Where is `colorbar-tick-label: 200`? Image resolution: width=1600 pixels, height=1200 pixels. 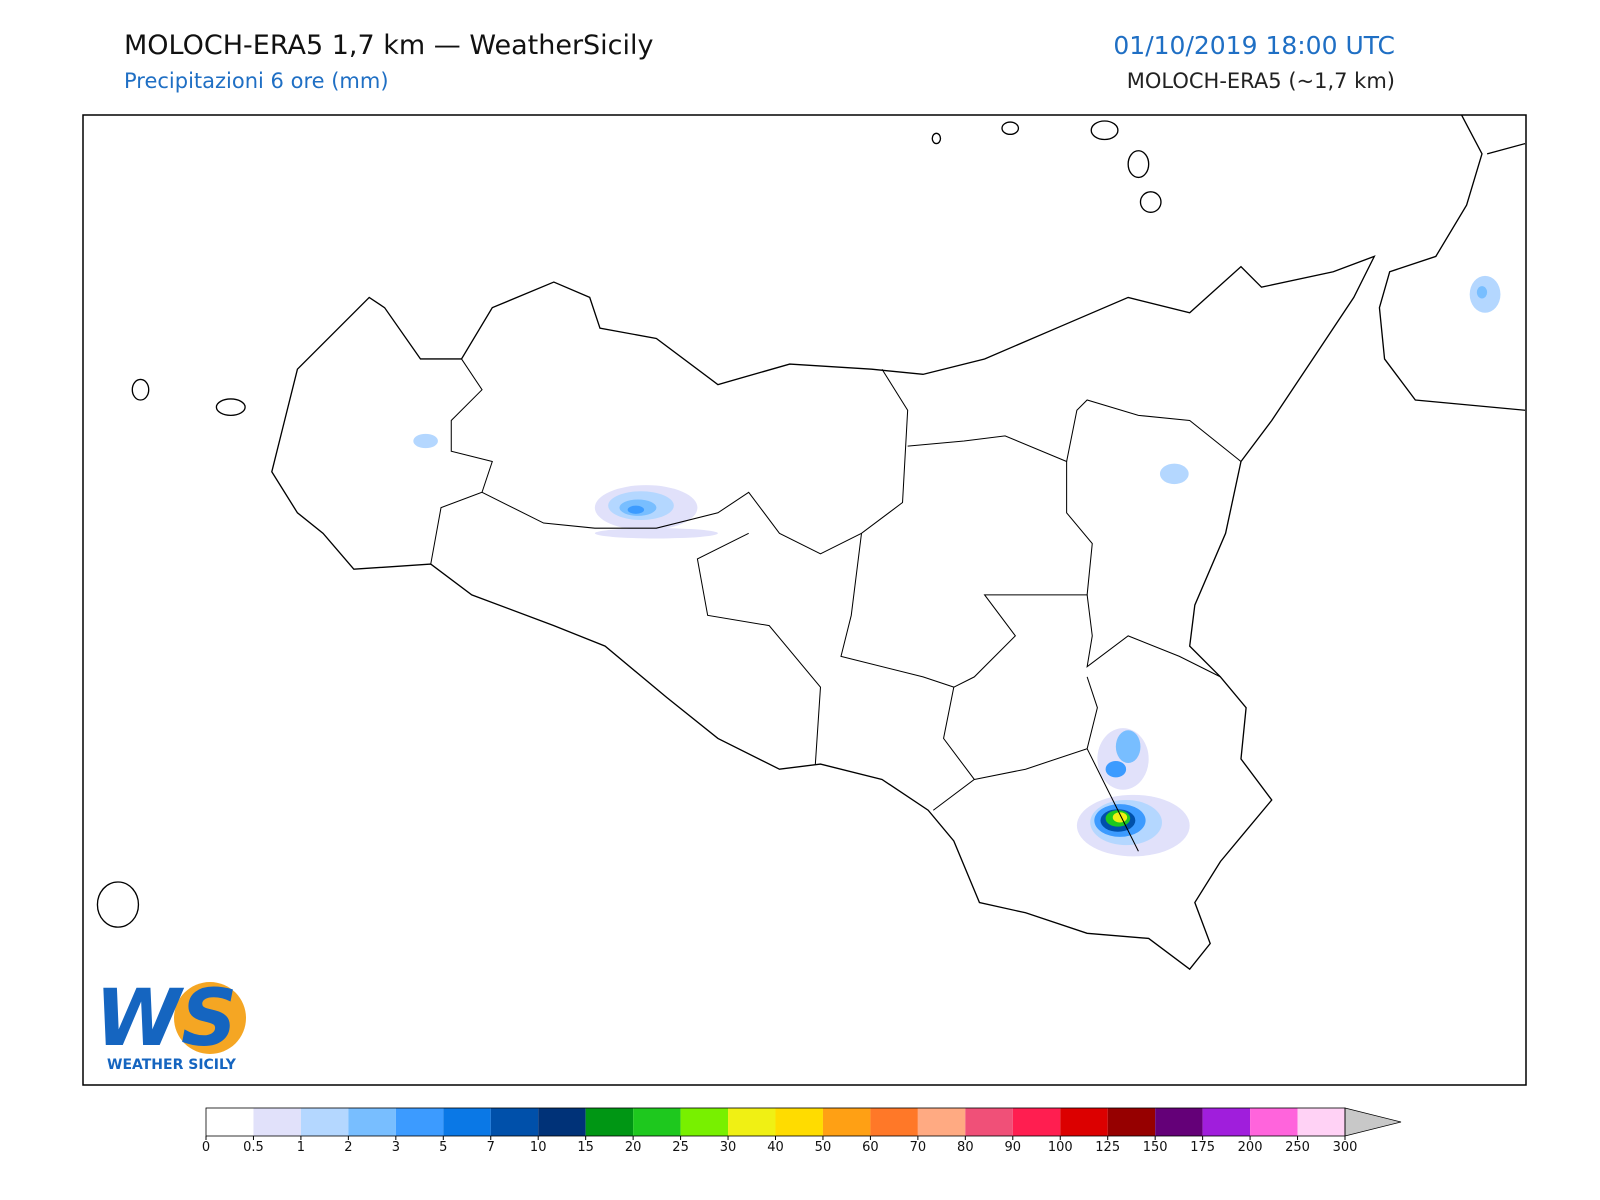 colorbar-tick-label: 200 is located at coordinates (1250, 1147).